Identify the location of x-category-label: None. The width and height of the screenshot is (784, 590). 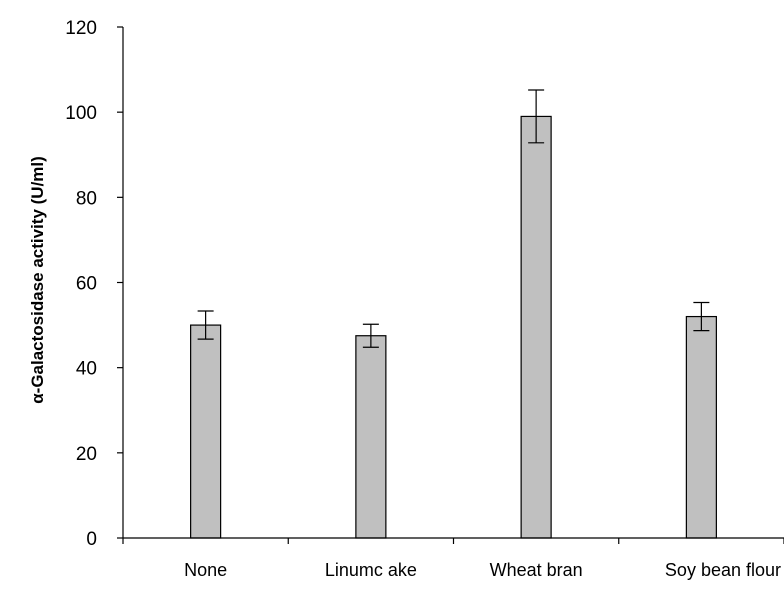
(205, 570).